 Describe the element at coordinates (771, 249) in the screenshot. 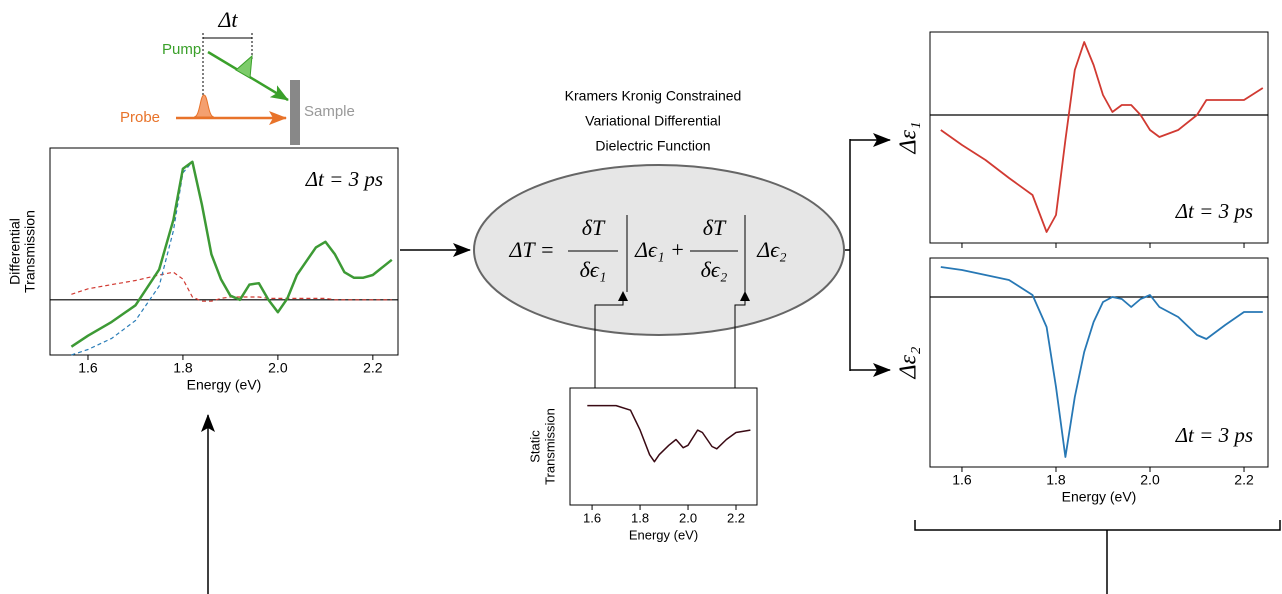

I see `equation-term: Δϵ₂` at that location.